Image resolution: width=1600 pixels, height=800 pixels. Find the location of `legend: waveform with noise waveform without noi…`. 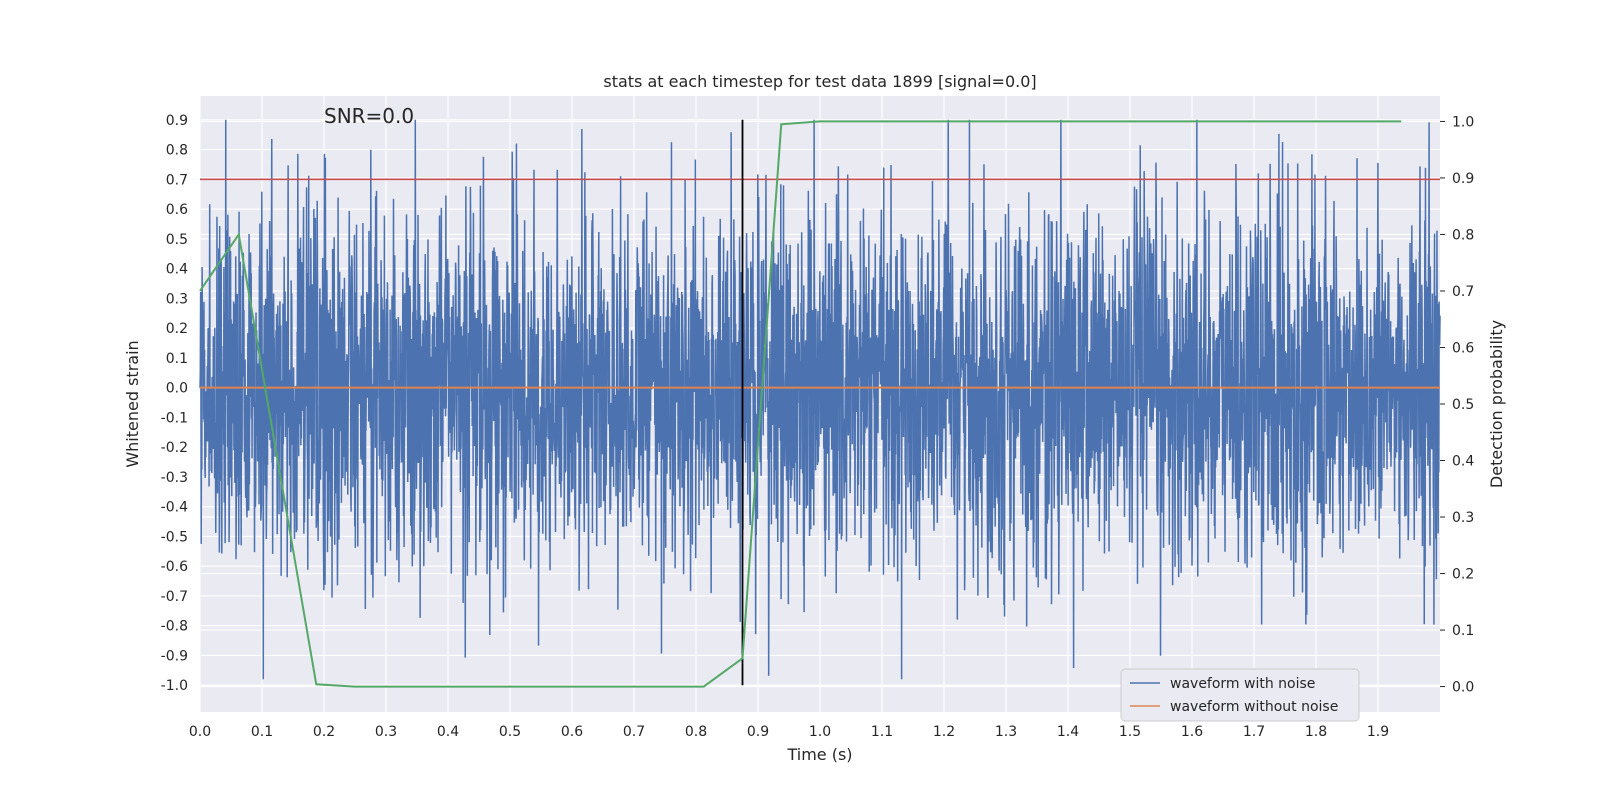

legend: waveform with noise waveform without noi… is located at coordinates (1240, 695).